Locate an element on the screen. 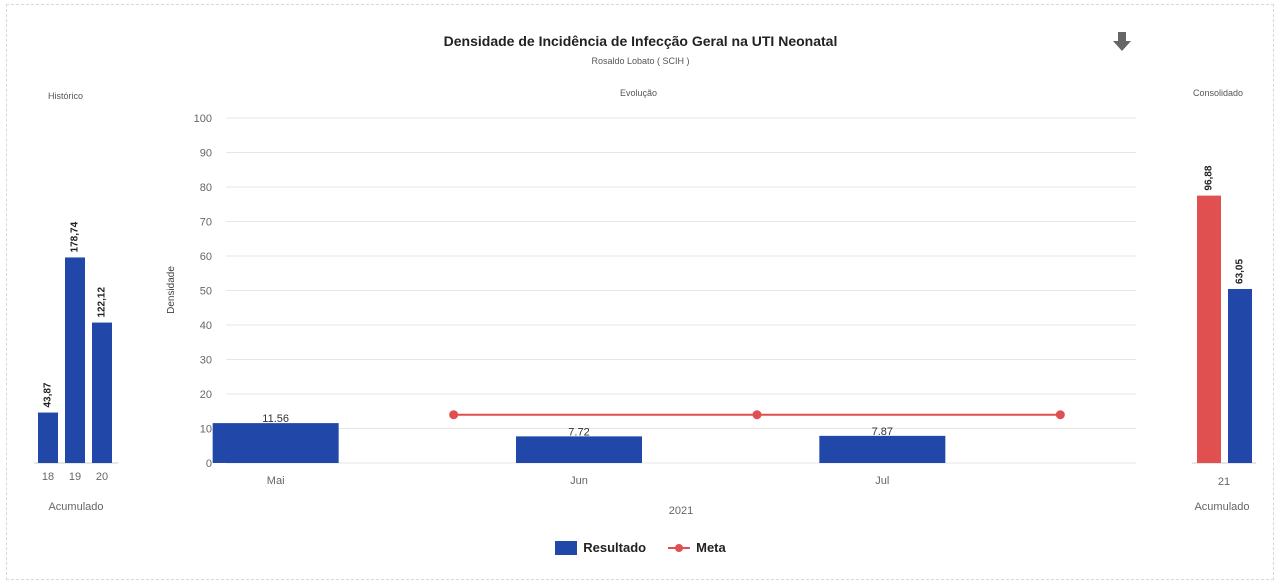  historico-value-label: 122,12 is located at coordinates (102, 302).